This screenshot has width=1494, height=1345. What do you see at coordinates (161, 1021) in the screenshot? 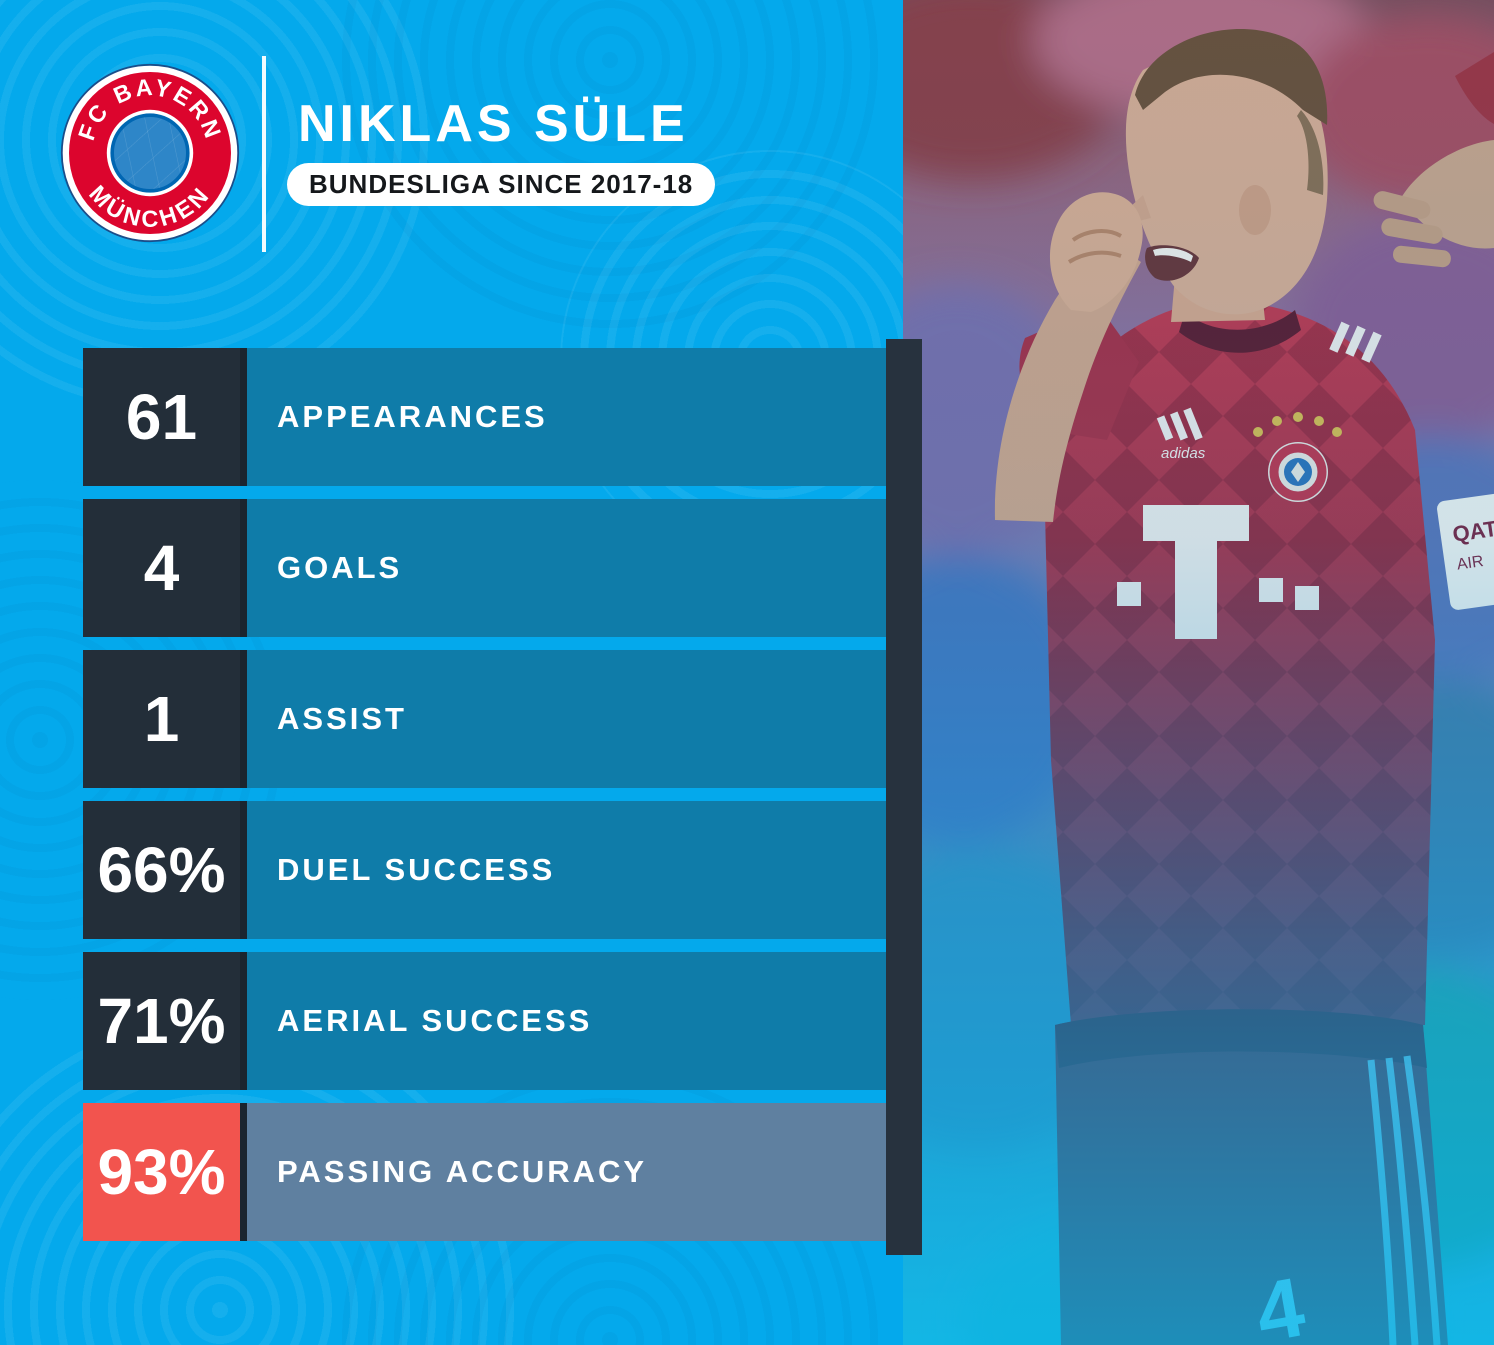
I see `stat-value: 71%` at bounding box center [161, 1021].